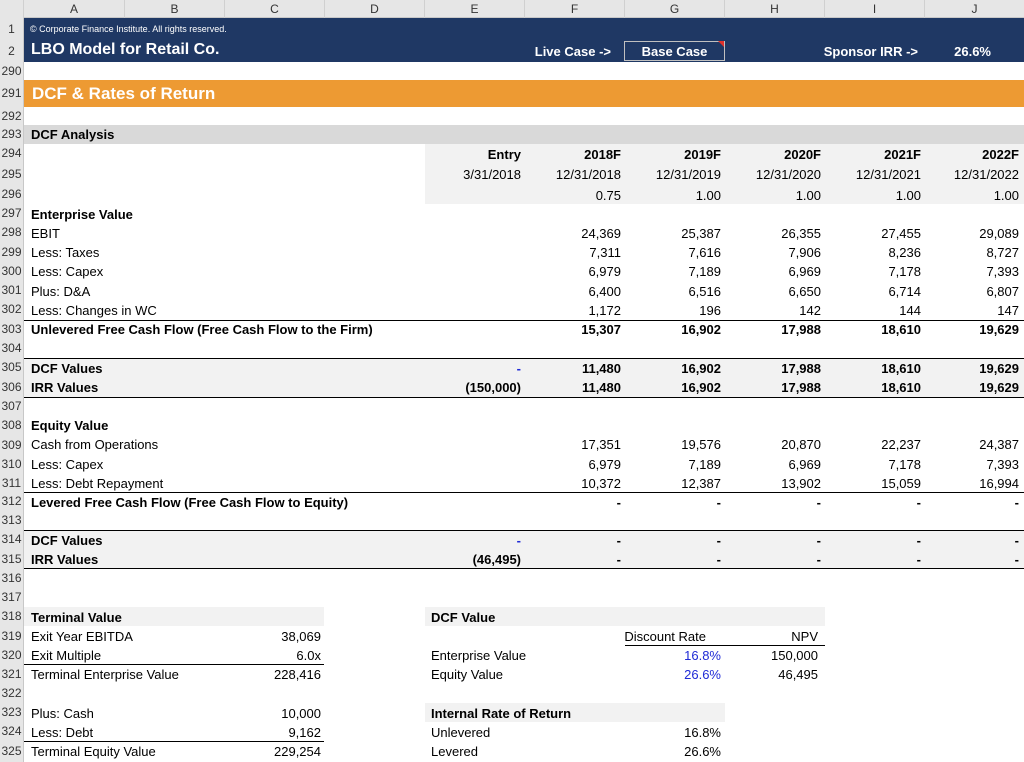 This screenshot has width=1024, height=762. Describe the element at coordinates (901, 329) in the screenshot. I see `ufcf-cell: 18,610` at that location.